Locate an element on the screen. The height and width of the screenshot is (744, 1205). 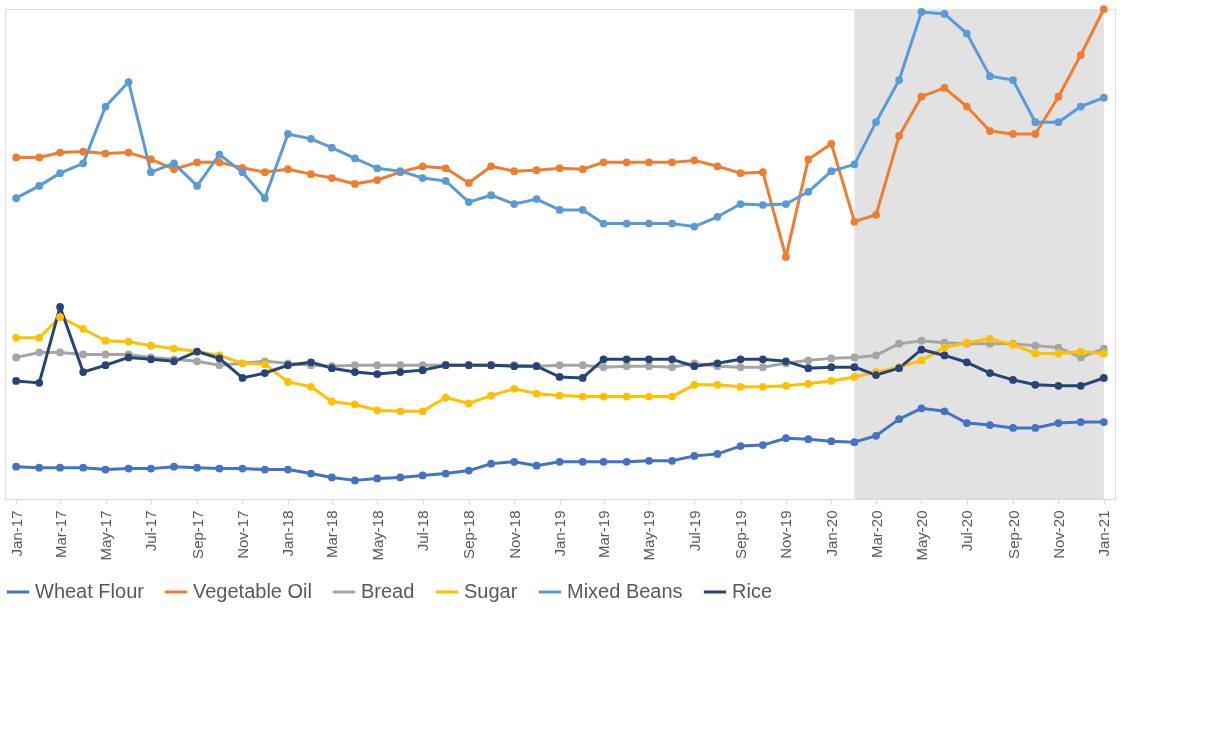
x-tick-label: Sep-19 is located at coordinates (741, 534).